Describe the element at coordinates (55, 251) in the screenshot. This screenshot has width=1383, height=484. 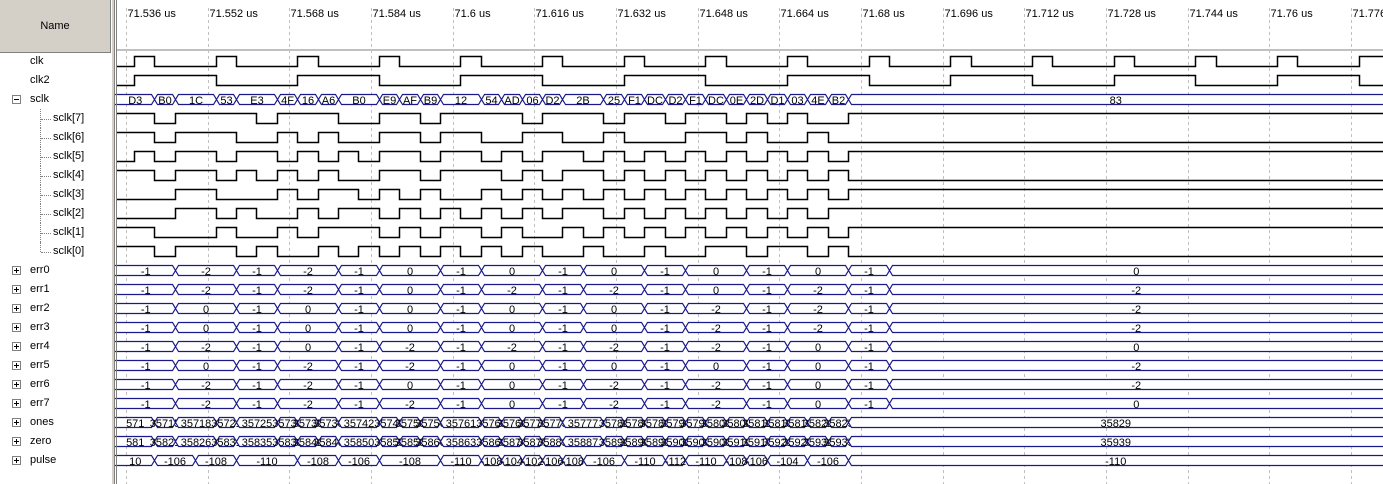
I see `signal-row-sclk-0: sclk[0]` at that location.